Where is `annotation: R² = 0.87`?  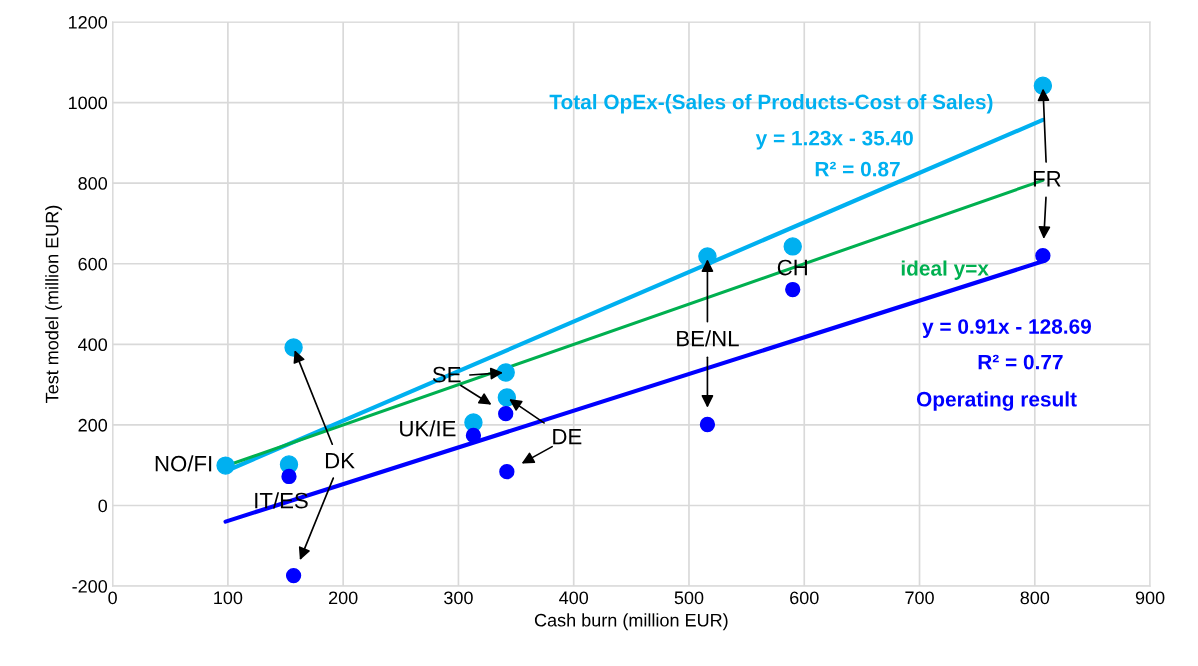 annotation: R² = 0.87 is located at coordinates (857, 169).